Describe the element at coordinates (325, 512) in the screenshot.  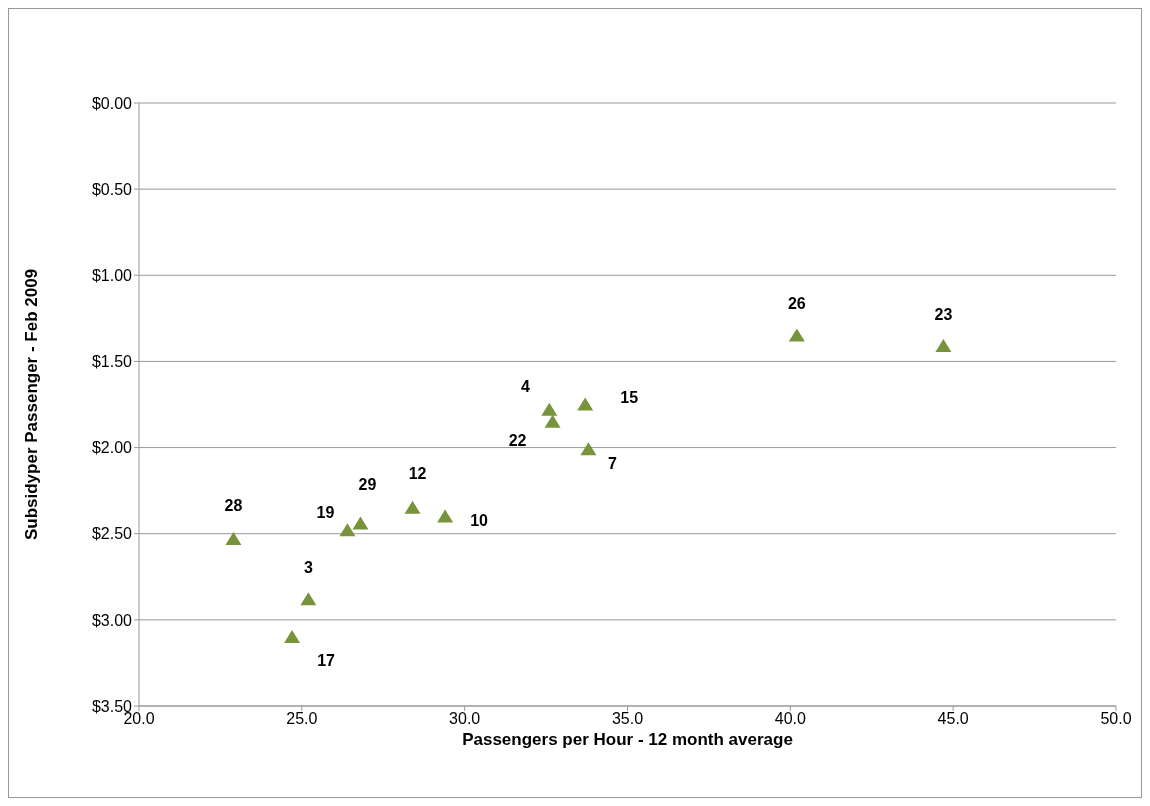
I see `annotation: 19` at that location.